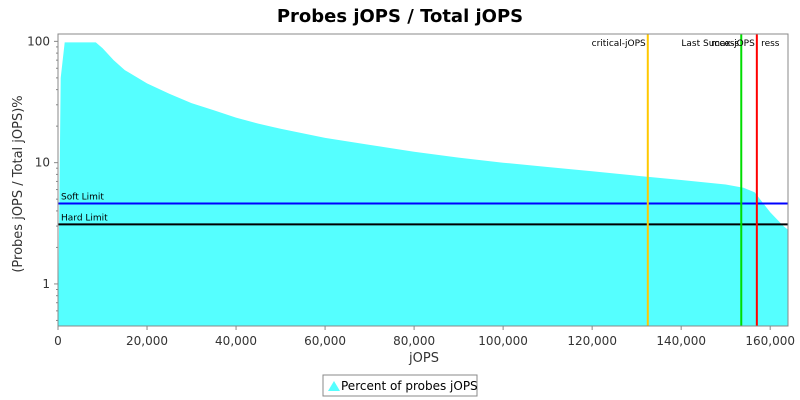 This screenshot has width=800, height=400. What do you see at coordinates (18, 183) in the screenshot?
I see `y-axis-label: (Probes jOPS / Total jOPS)%` at bounding box center [18, 183].